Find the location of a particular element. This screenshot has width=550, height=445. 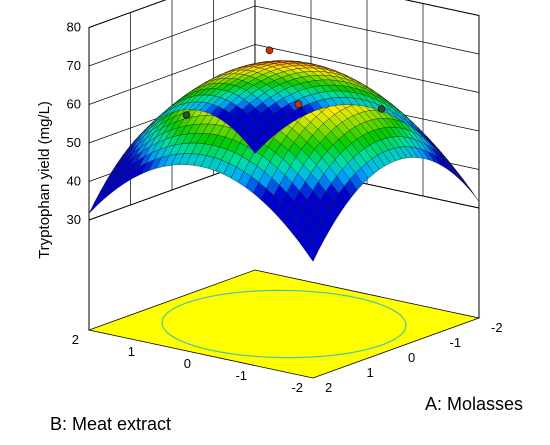

y-tick-label: 0 is located at coordinates (187, 363).